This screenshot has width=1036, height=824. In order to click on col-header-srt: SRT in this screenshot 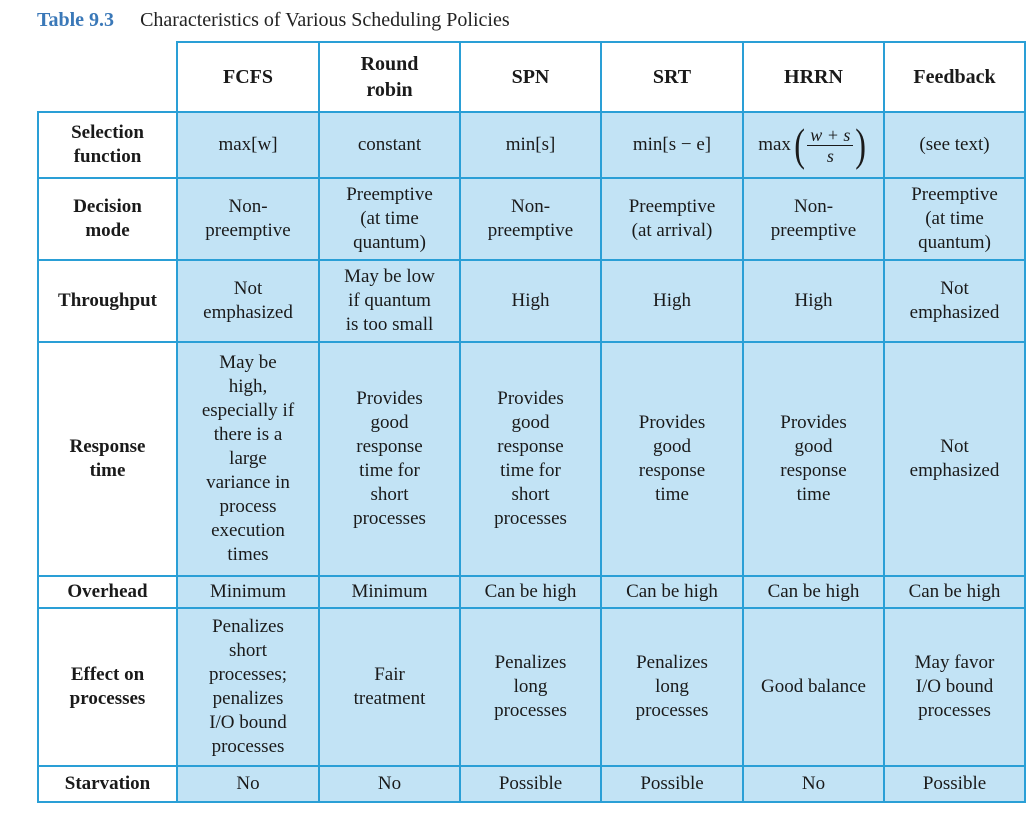, I will do `click(672, 77)`.